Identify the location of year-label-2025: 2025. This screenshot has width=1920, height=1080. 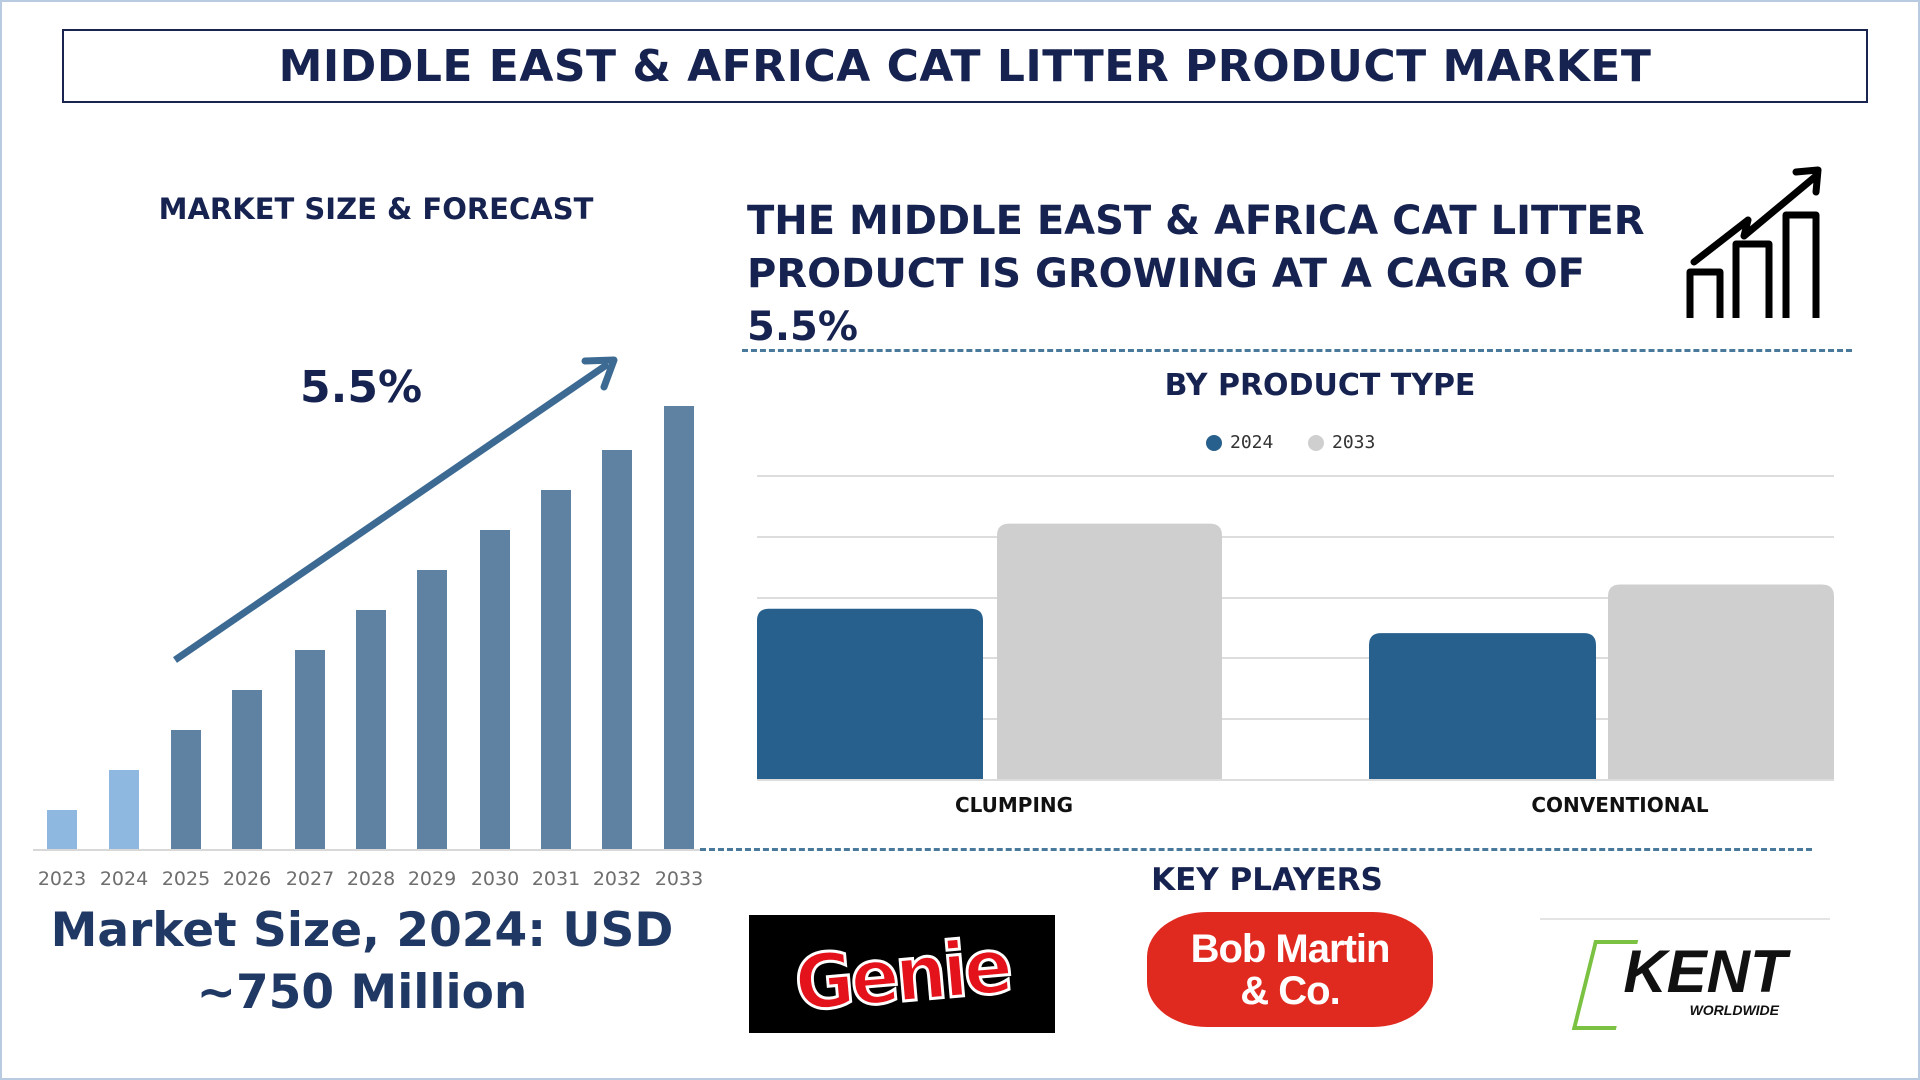
(186, 879).